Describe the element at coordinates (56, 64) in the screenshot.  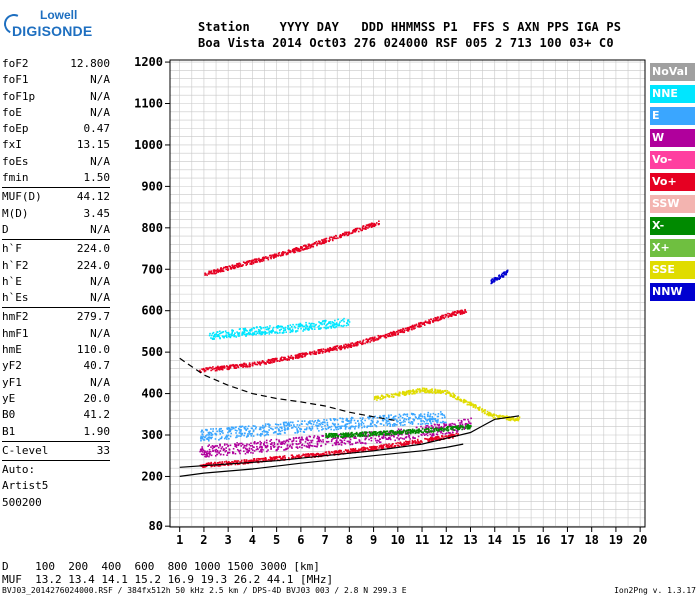
I see `param-row: foF2 12.800` at that location.